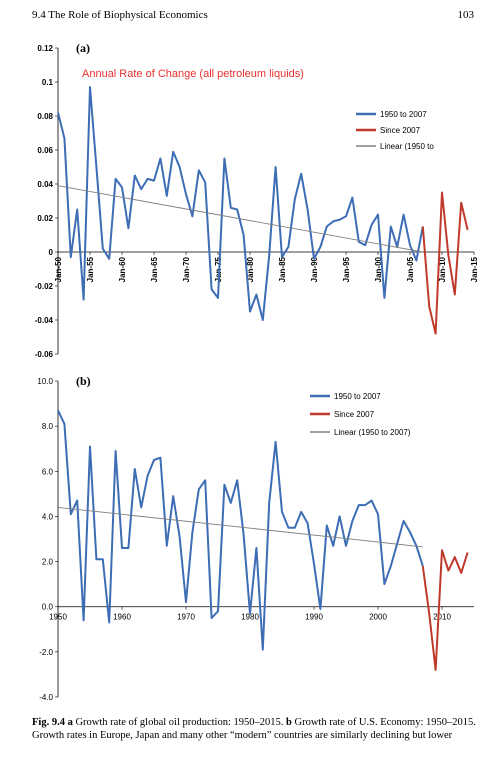 The height and width of the screenshot is (769, 496). Describe the element at coordinates (45, 150) in the screenshot. I see `y-tick-label-a-3: 0.06` at that location.